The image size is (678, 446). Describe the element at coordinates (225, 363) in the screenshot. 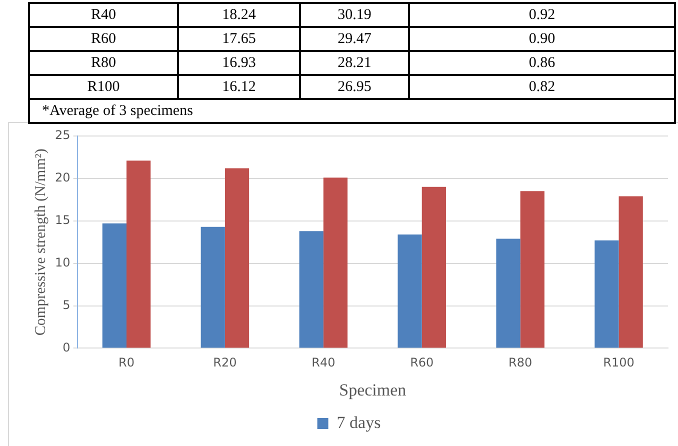

I see `x-tick-label: R20` at that location.